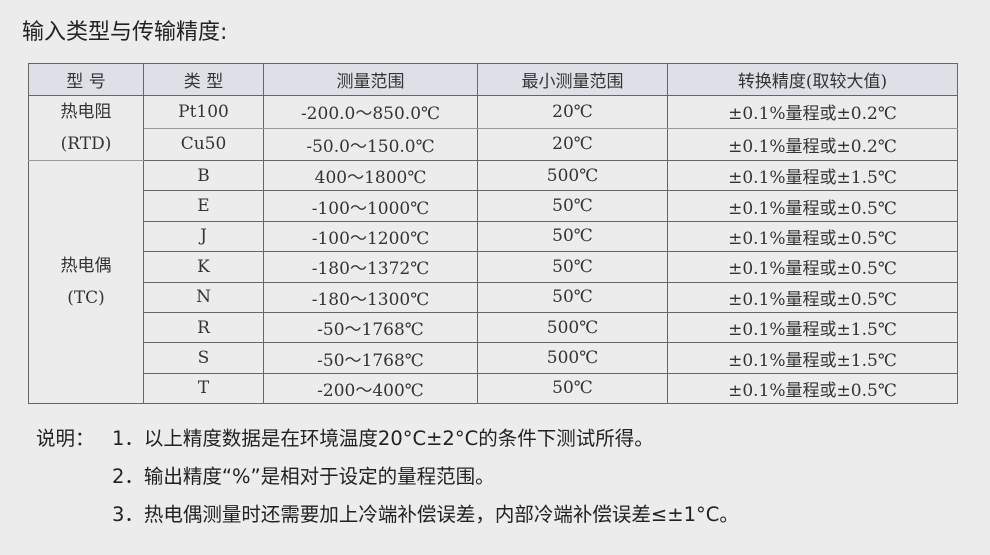  I want to click on table-row: Cu50 -50.0～150.0℃ 20℃ ±0.1%量程或±0.2℃, so click(493, 144).